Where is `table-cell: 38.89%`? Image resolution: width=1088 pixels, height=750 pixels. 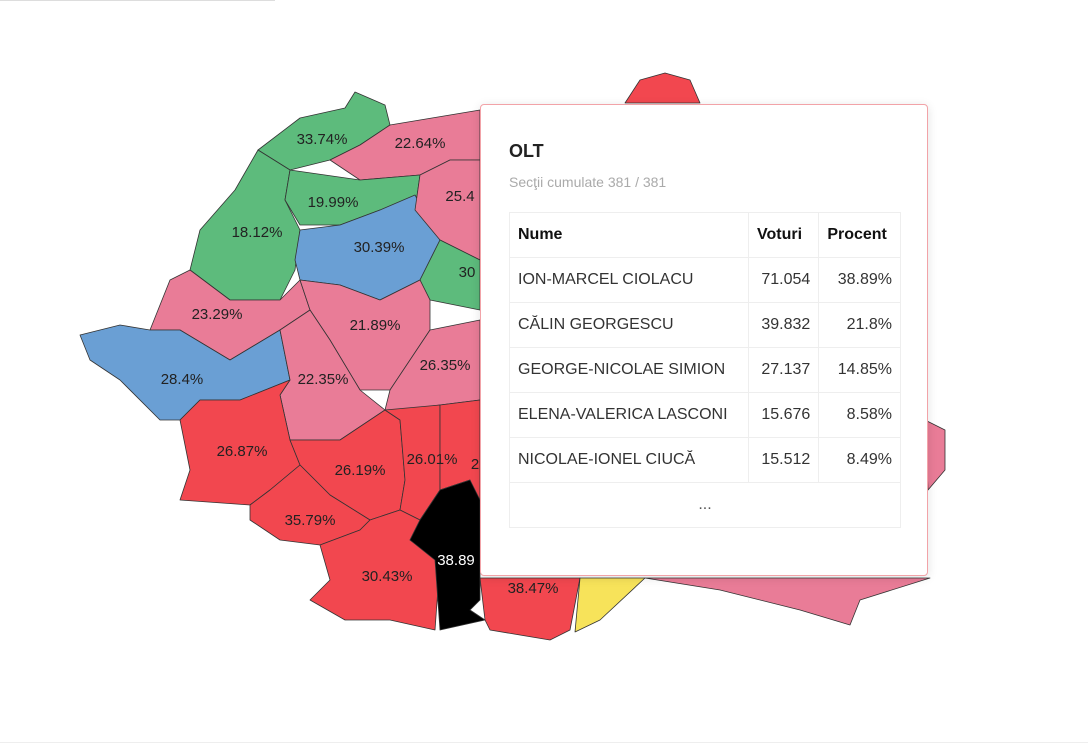 table-cell: 38.89% is located at coordinates (859, 280).